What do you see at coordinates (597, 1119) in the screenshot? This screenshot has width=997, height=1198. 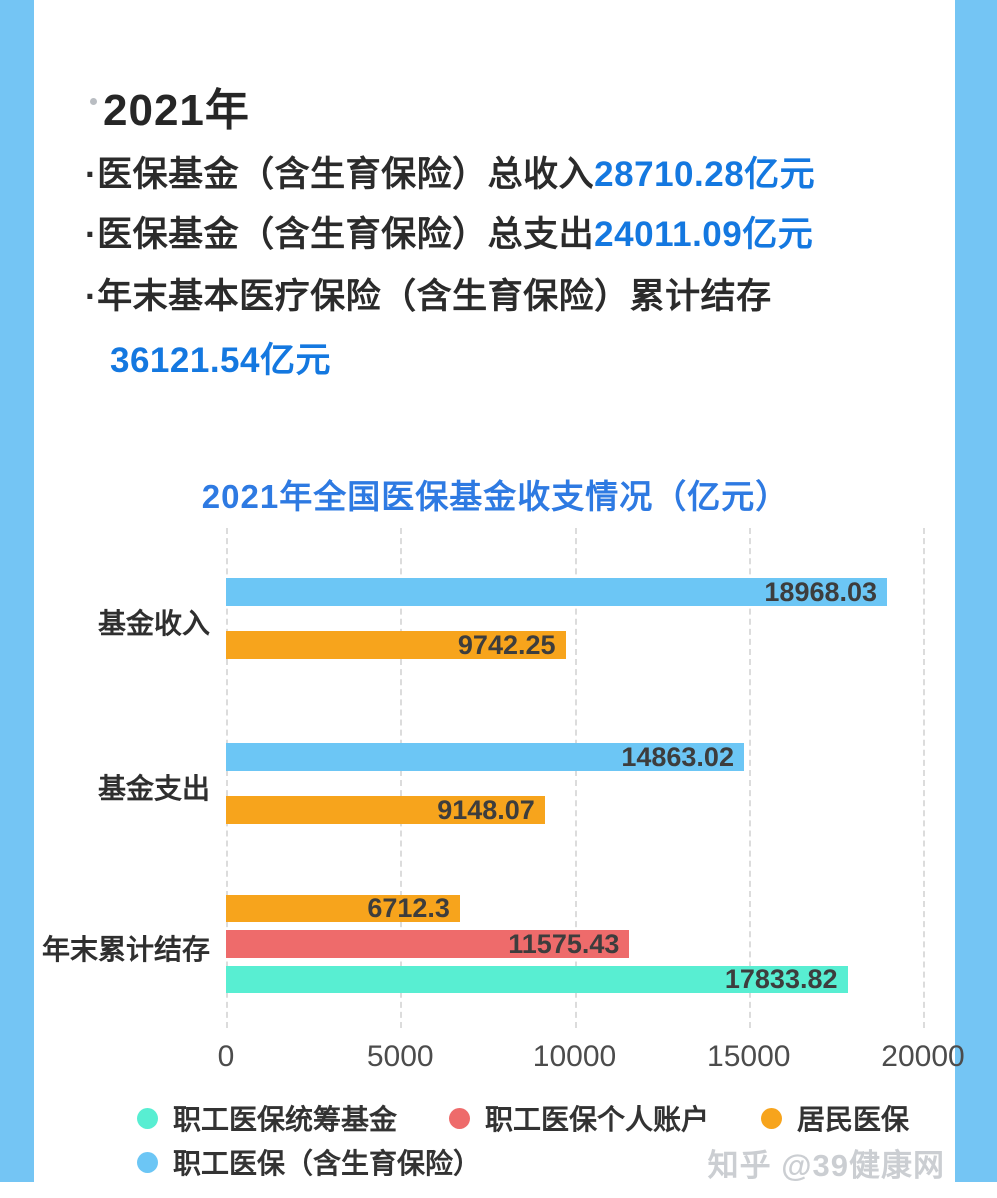 I see `legend-label: 职工医保个人账户` at bounding box center [597, 1119].